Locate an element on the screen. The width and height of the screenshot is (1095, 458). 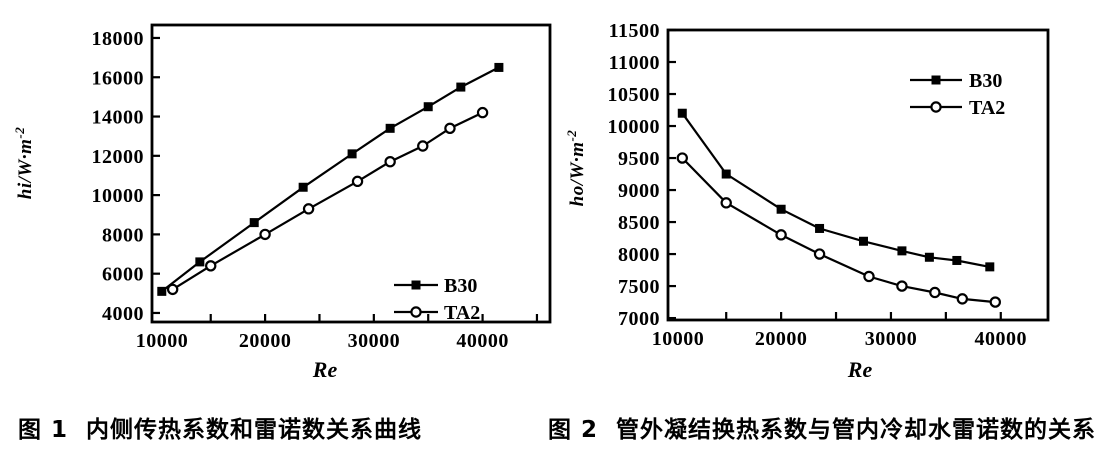
y-tick-label: 12000 is located at coordinates (118, 157).